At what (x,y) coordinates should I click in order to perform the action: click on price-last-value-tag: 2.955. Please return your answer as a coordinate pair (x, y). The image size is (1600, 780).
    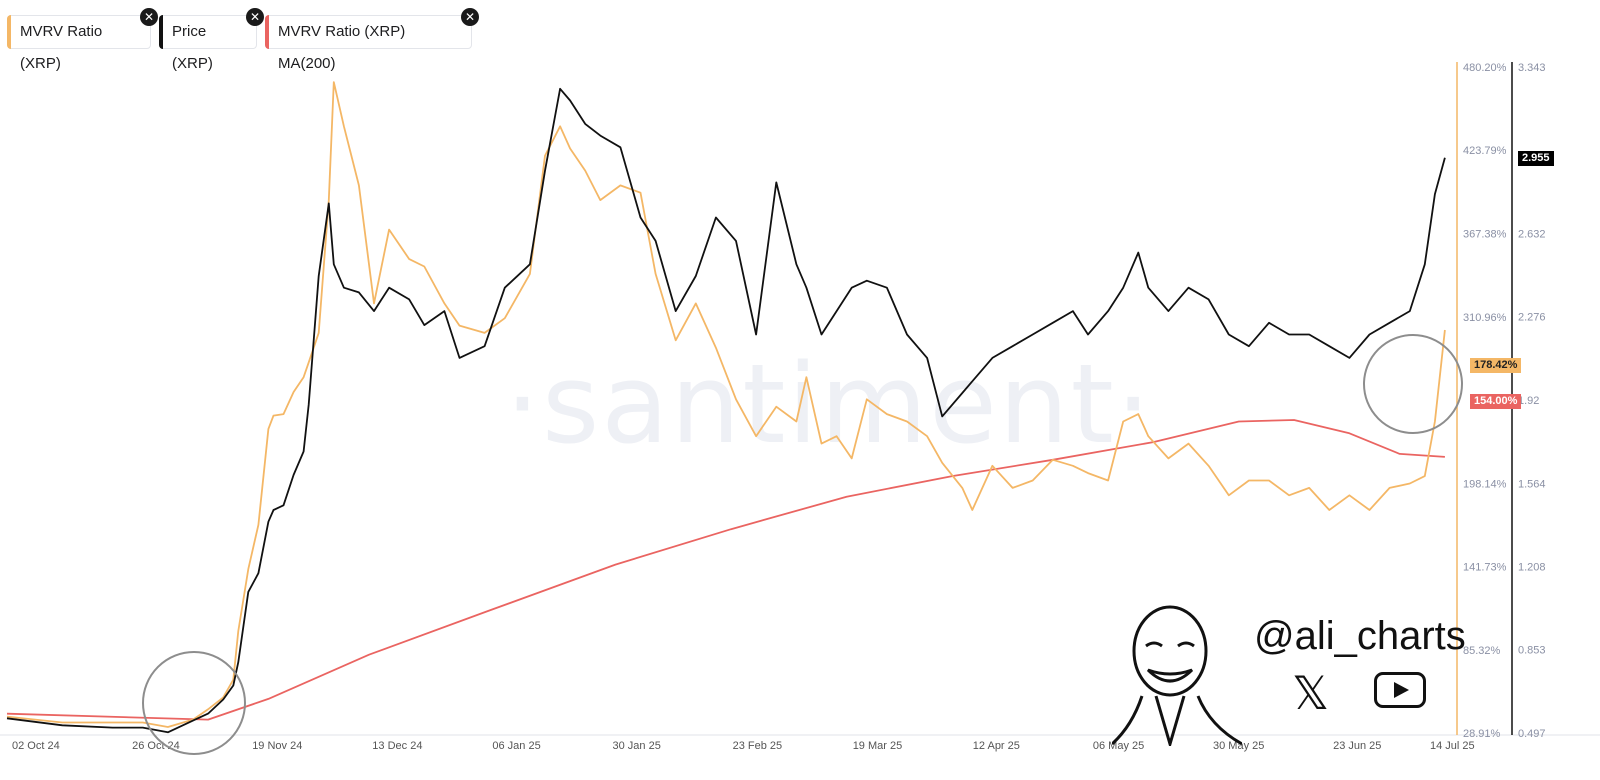
    Looking at the image, I should click on (1536, 158).